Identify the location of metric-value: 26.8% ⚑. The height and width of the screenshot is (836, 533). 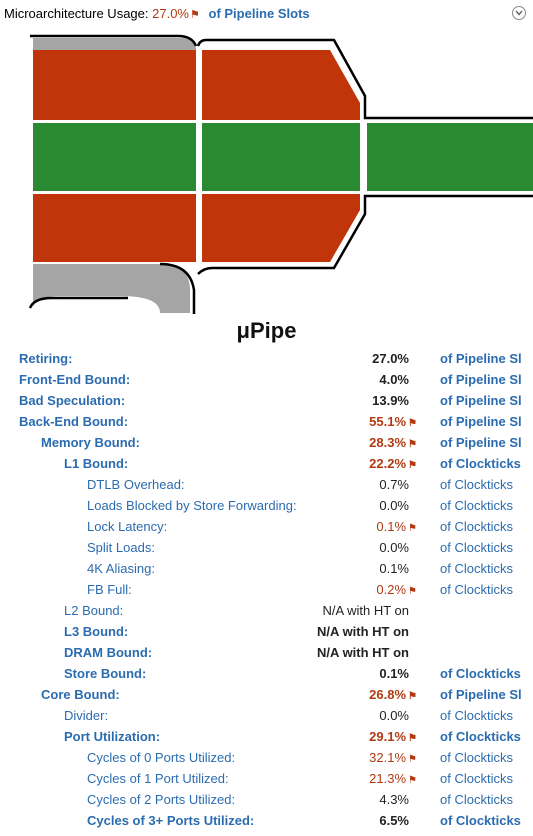
(393, 694).